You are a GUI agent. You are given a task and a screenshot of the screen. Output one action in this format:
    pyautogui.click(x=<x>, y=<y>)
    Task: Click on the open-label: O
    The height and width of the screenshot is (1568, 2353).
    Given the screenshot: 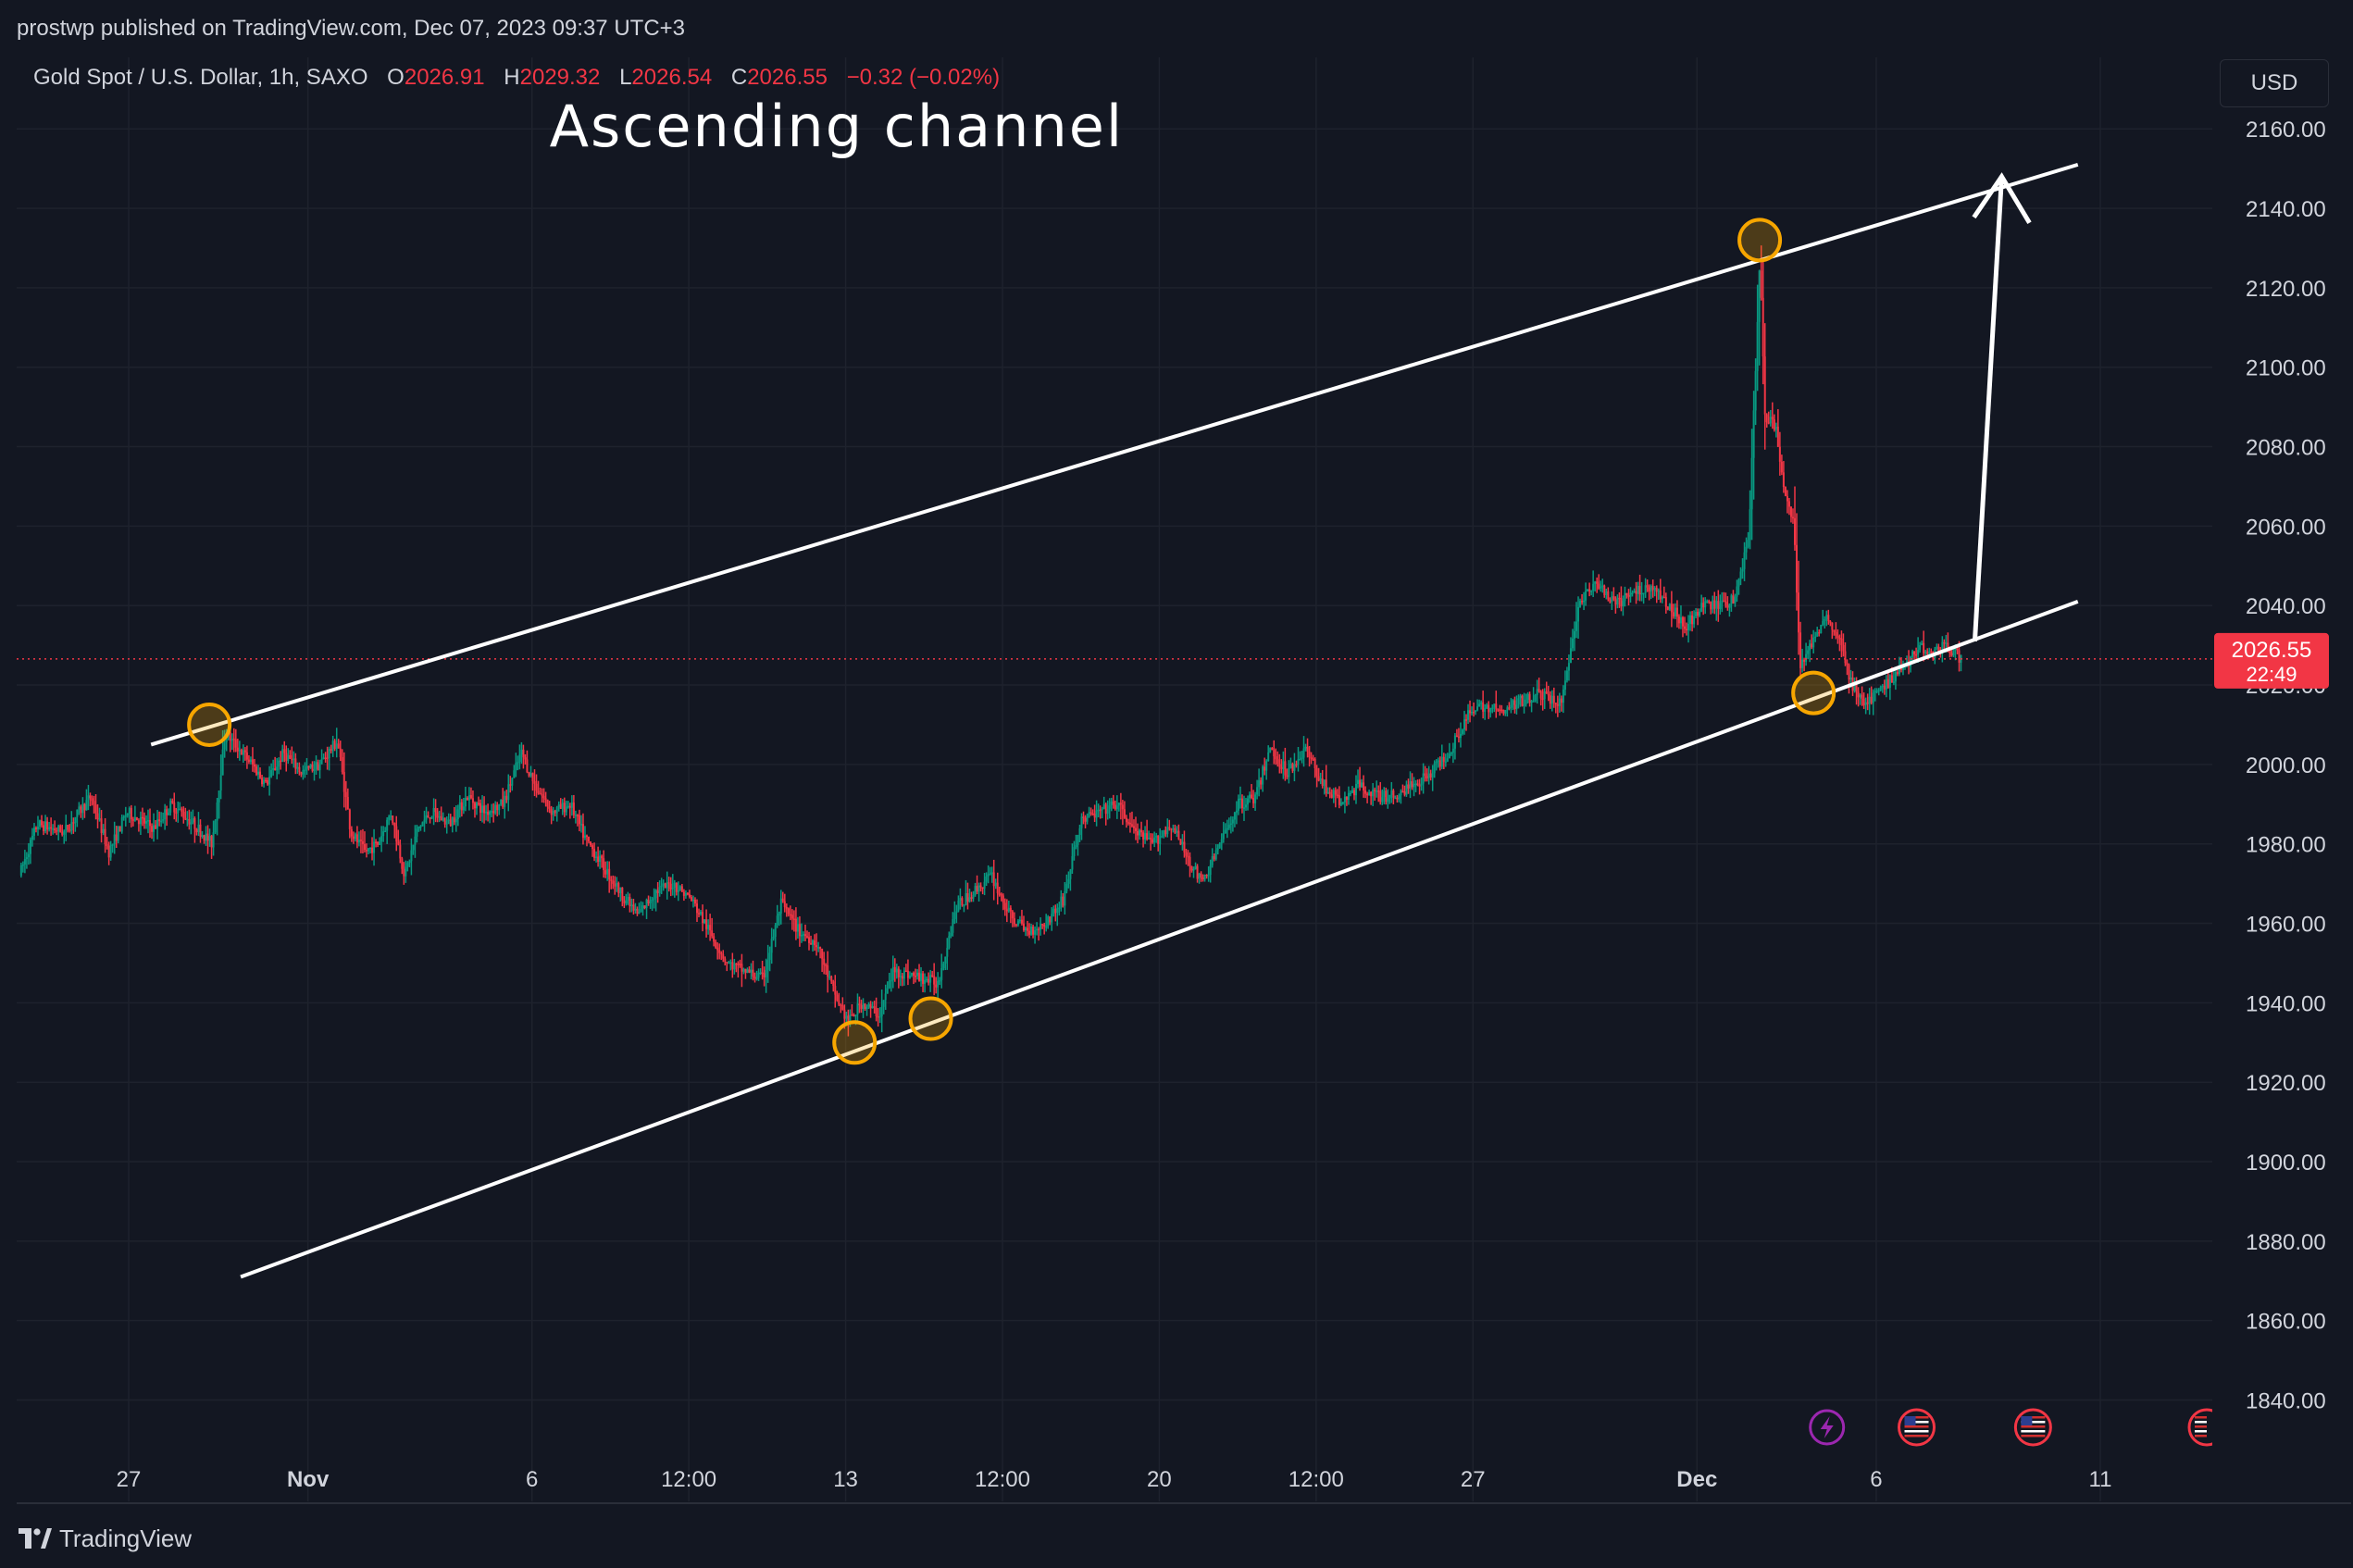 What is the action you would take?
    pyautogui.click(x=396, y=77)
    